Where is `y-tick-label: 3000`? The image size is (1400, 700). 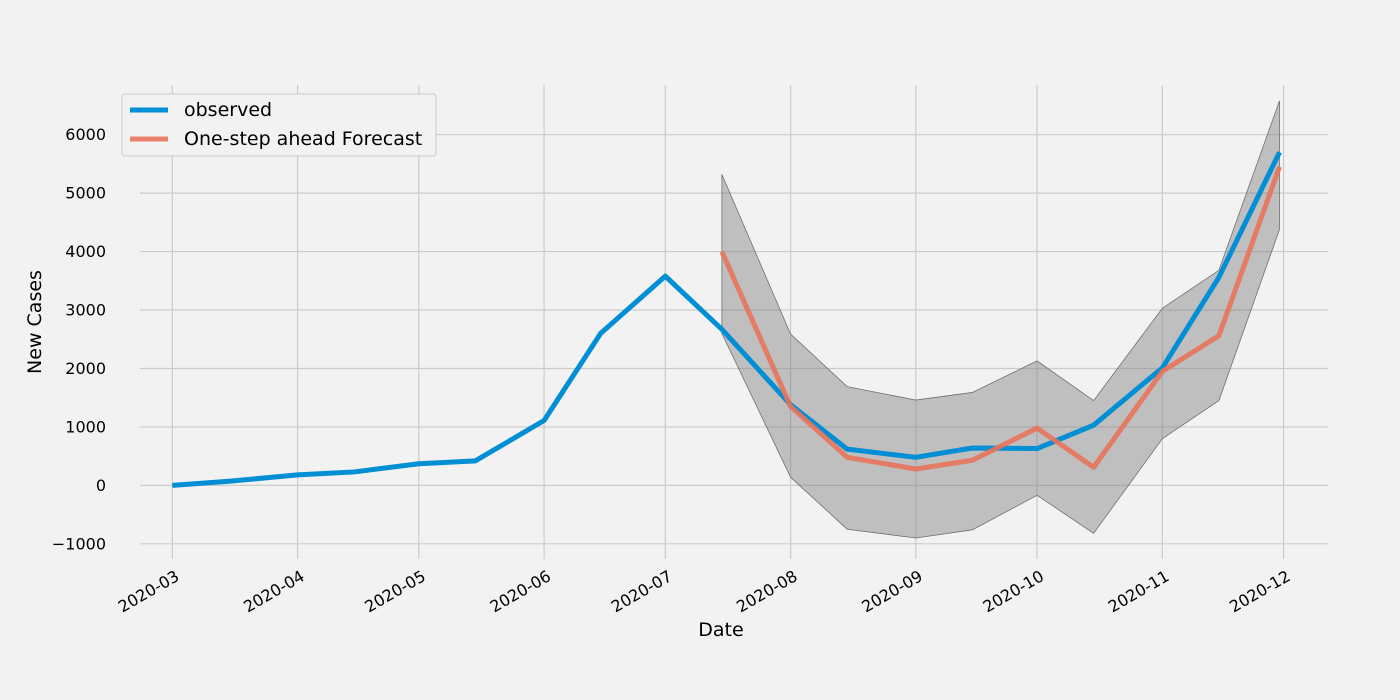
y-tick-label: 3000 is located at coordinates (85, 310).